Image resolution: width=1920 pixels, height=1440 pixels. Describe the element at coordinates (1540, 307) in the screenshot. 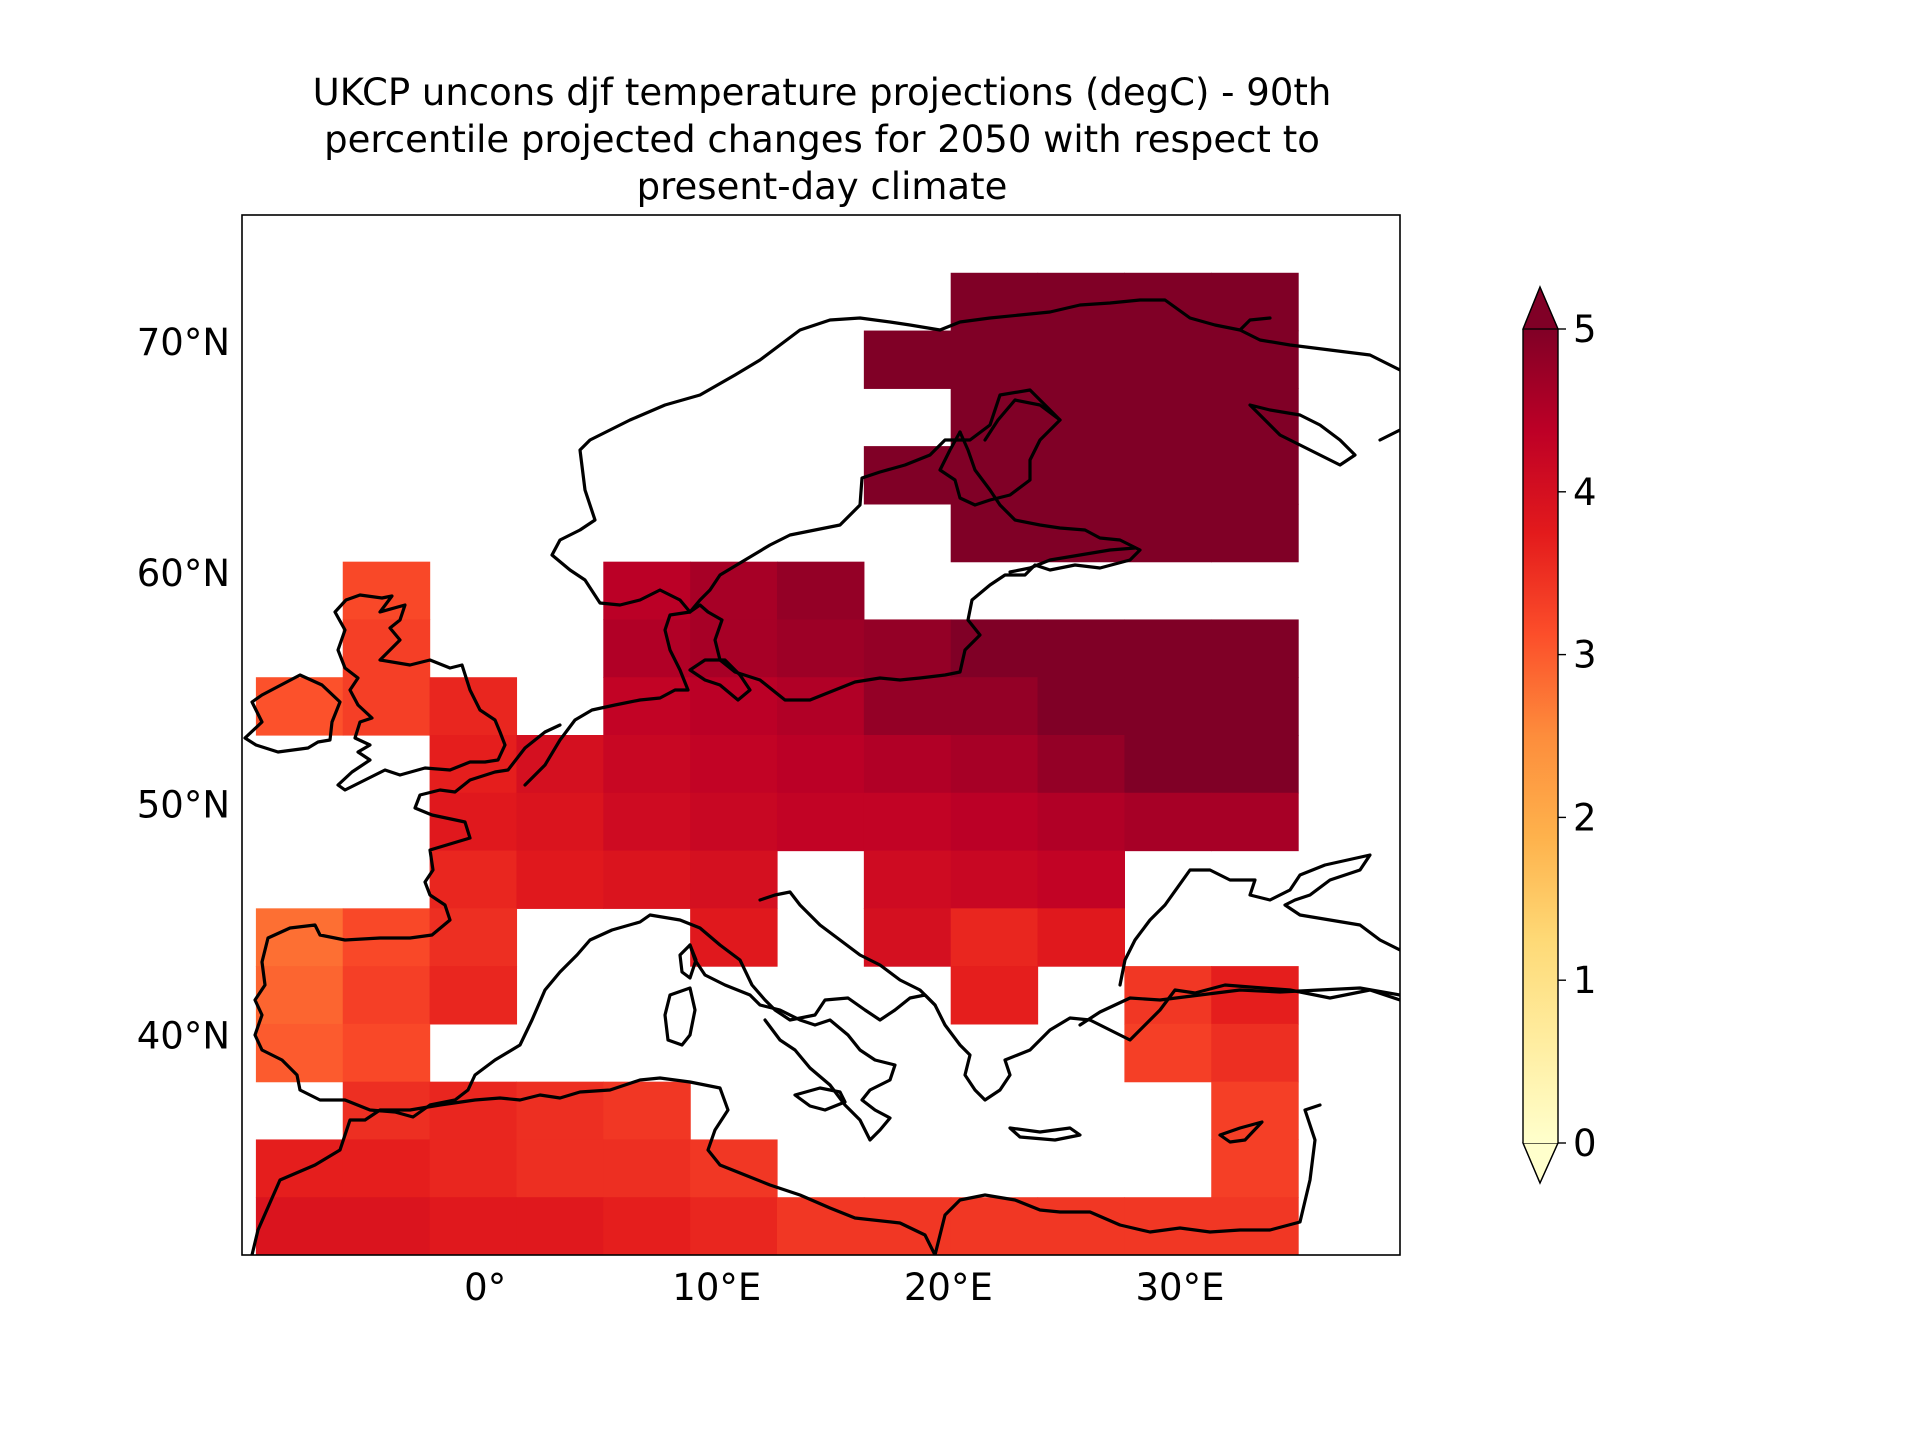

I see `colorbar-high-extension` at that location.